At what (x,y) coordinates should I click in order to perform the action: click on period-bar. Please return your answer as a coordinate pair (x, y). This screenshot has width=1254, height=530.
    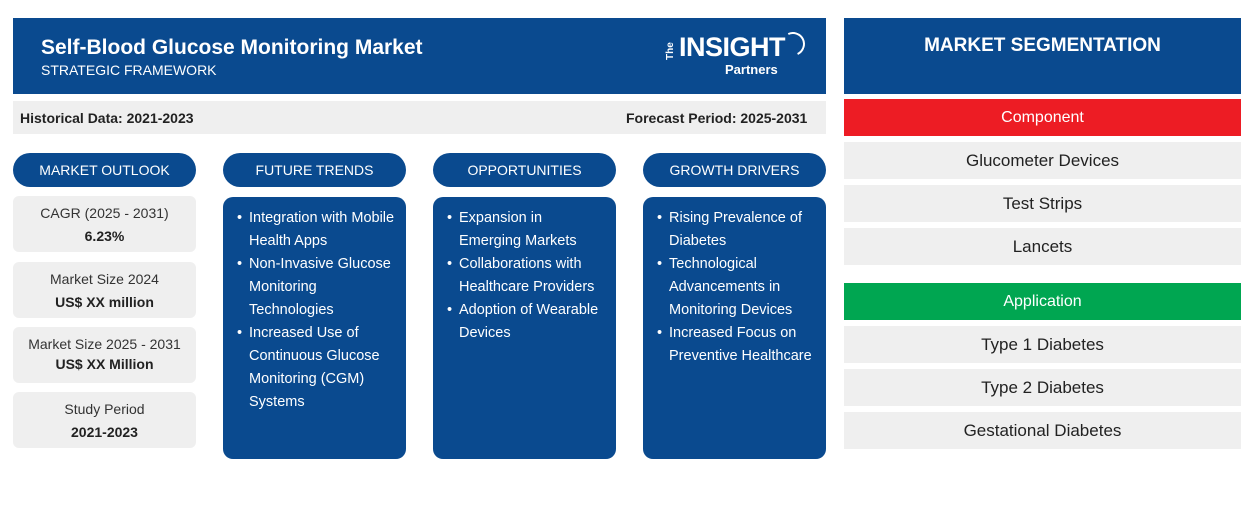
    Looking at the image, I should click on (419, 117).